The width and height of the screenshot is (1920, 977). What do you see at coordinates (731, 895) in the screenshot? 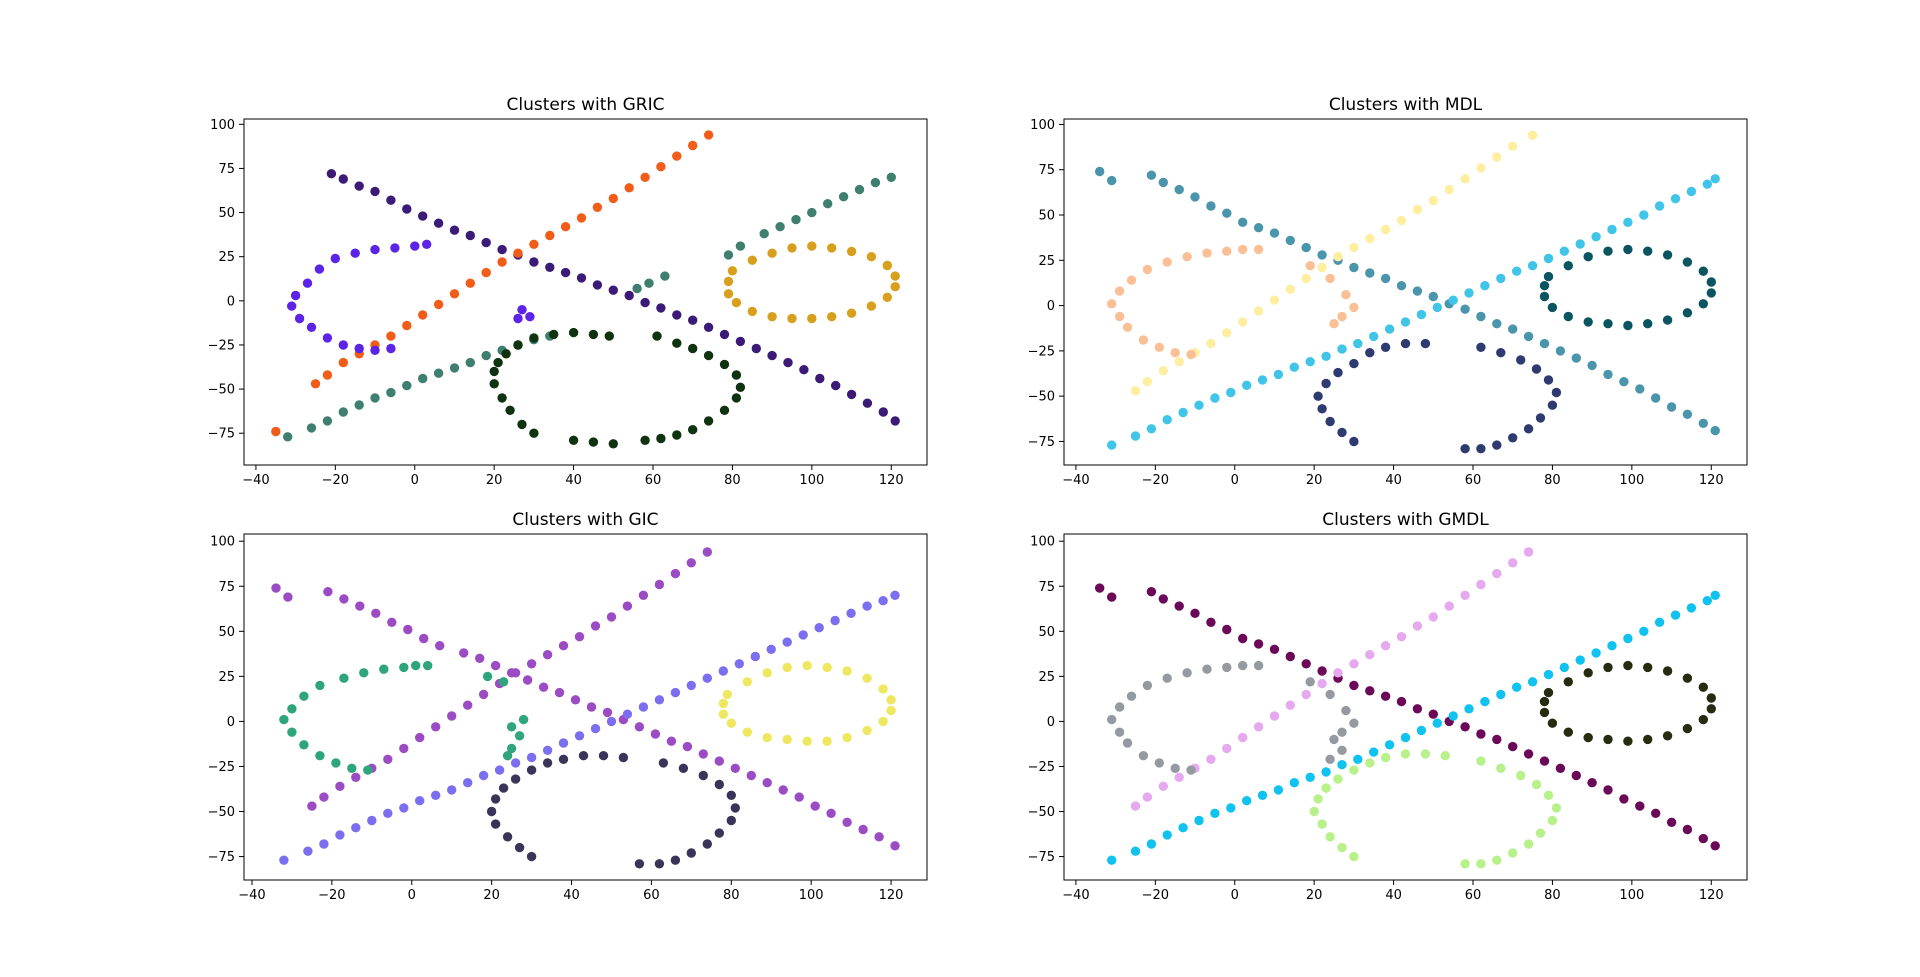
I see `x-tick-label: 80` at bounding box center [731, 895].